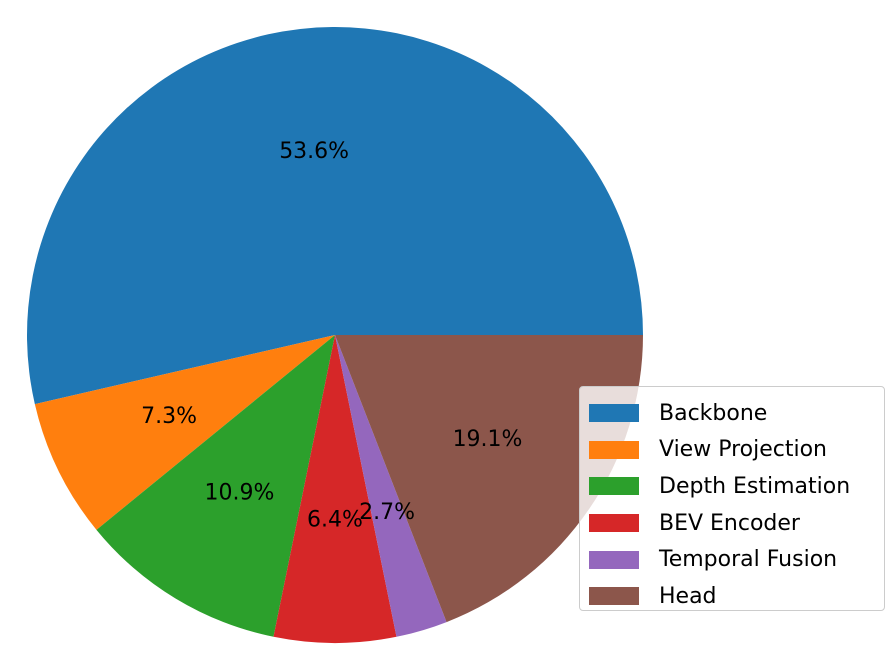  I want to click on legend-swatch-backbone, so click(614, 413).